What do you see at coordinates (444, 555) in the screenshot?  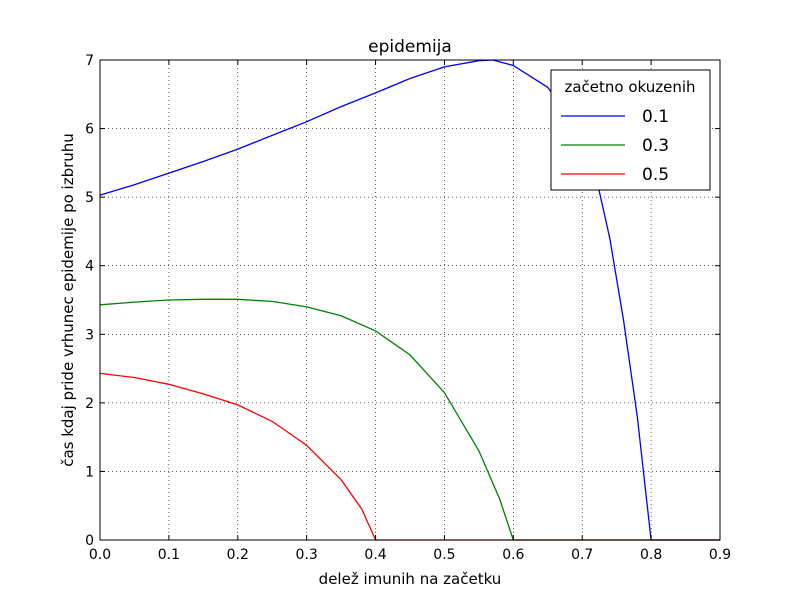 I see `x-tick-label: 0.5` at bounding box center [444, 555].